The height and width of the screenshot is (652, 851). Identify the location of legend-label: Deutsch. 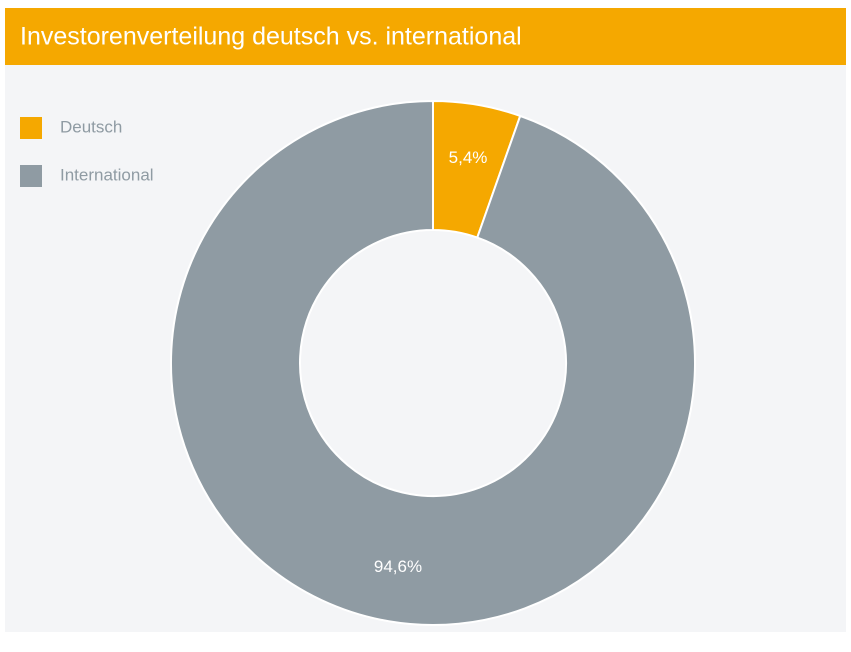
(91, 126).